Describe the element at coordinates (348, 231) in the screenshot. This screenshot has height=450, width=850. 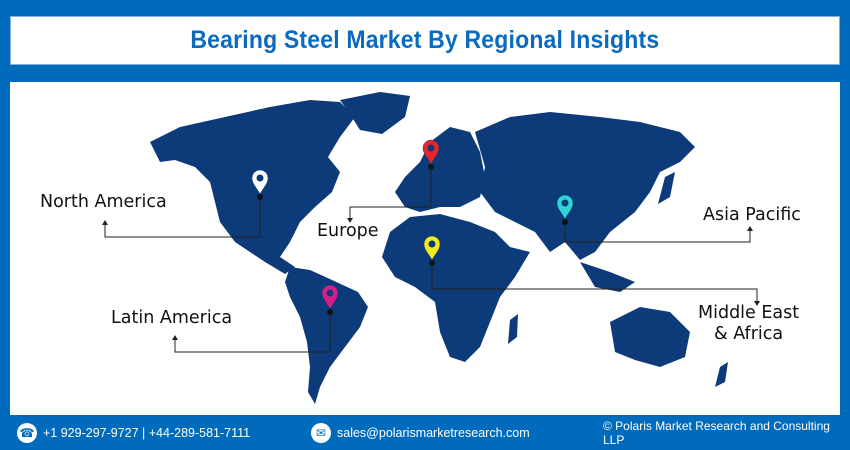
I see `label-europe: Europe` at that location.